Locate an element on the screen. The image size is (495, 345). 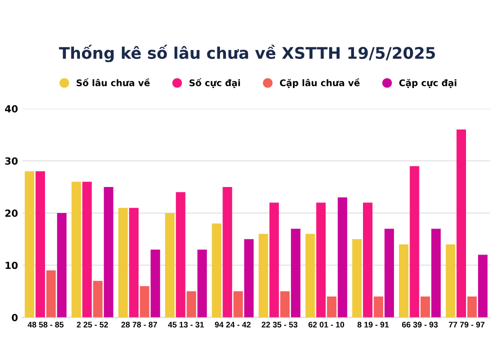
x-tick-label: 48 58 - 85 is located at coordinates (46, 325).